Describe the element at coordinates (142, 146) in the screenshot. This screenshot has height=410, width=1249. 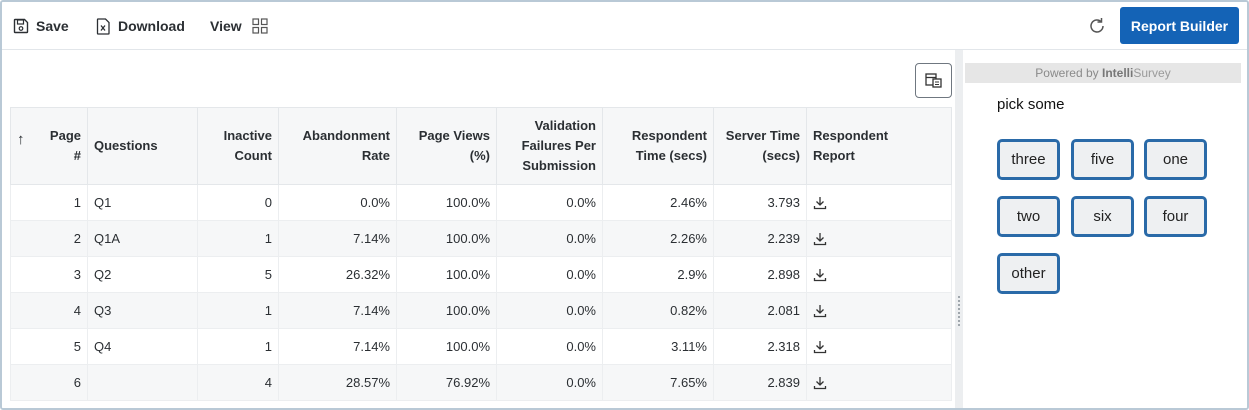
I see `col-header-questions: Questions` at that location.